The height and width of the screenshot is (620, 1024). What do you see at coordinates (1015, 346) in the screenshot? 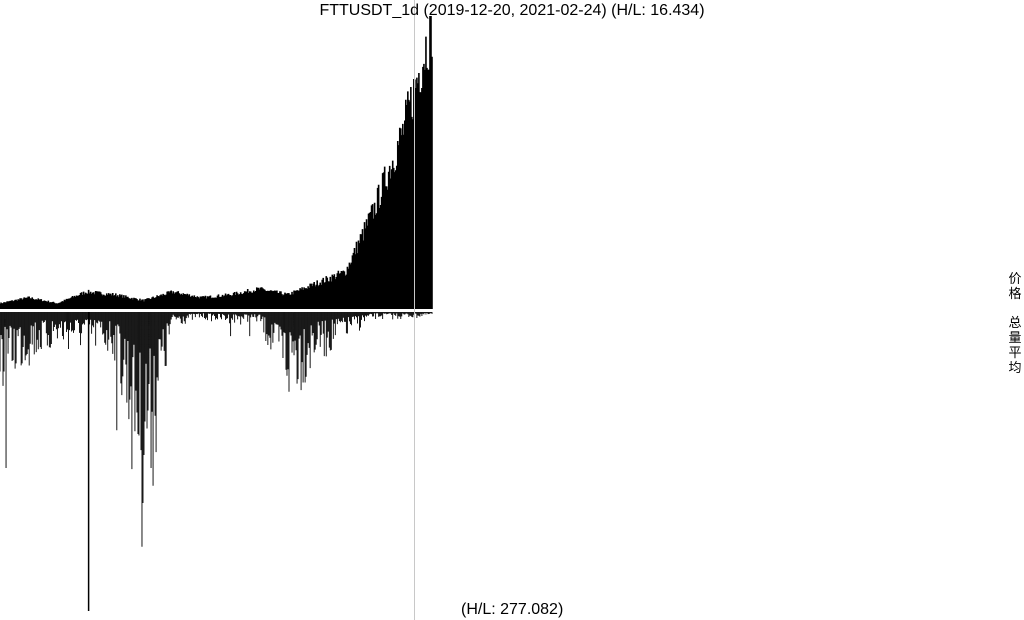
I see `volume-side-label: 总量平均` at bounding box center [1015, 346].